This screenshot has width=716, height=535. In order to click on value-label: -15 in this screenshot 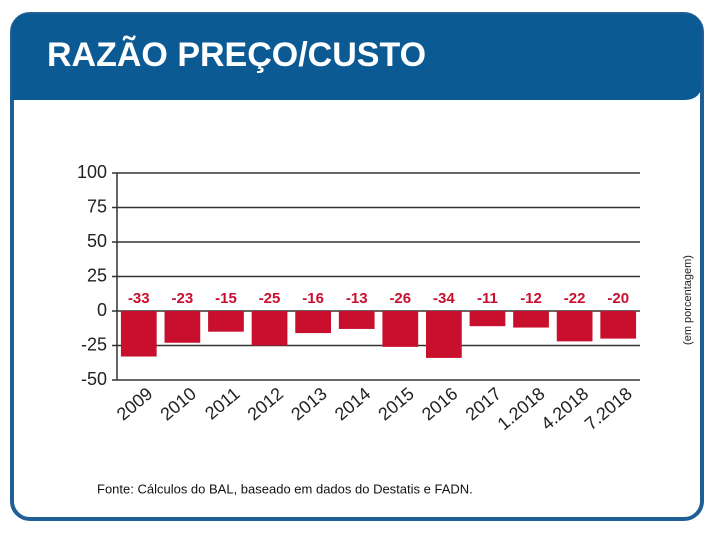, I will do `click(226, 298)`.